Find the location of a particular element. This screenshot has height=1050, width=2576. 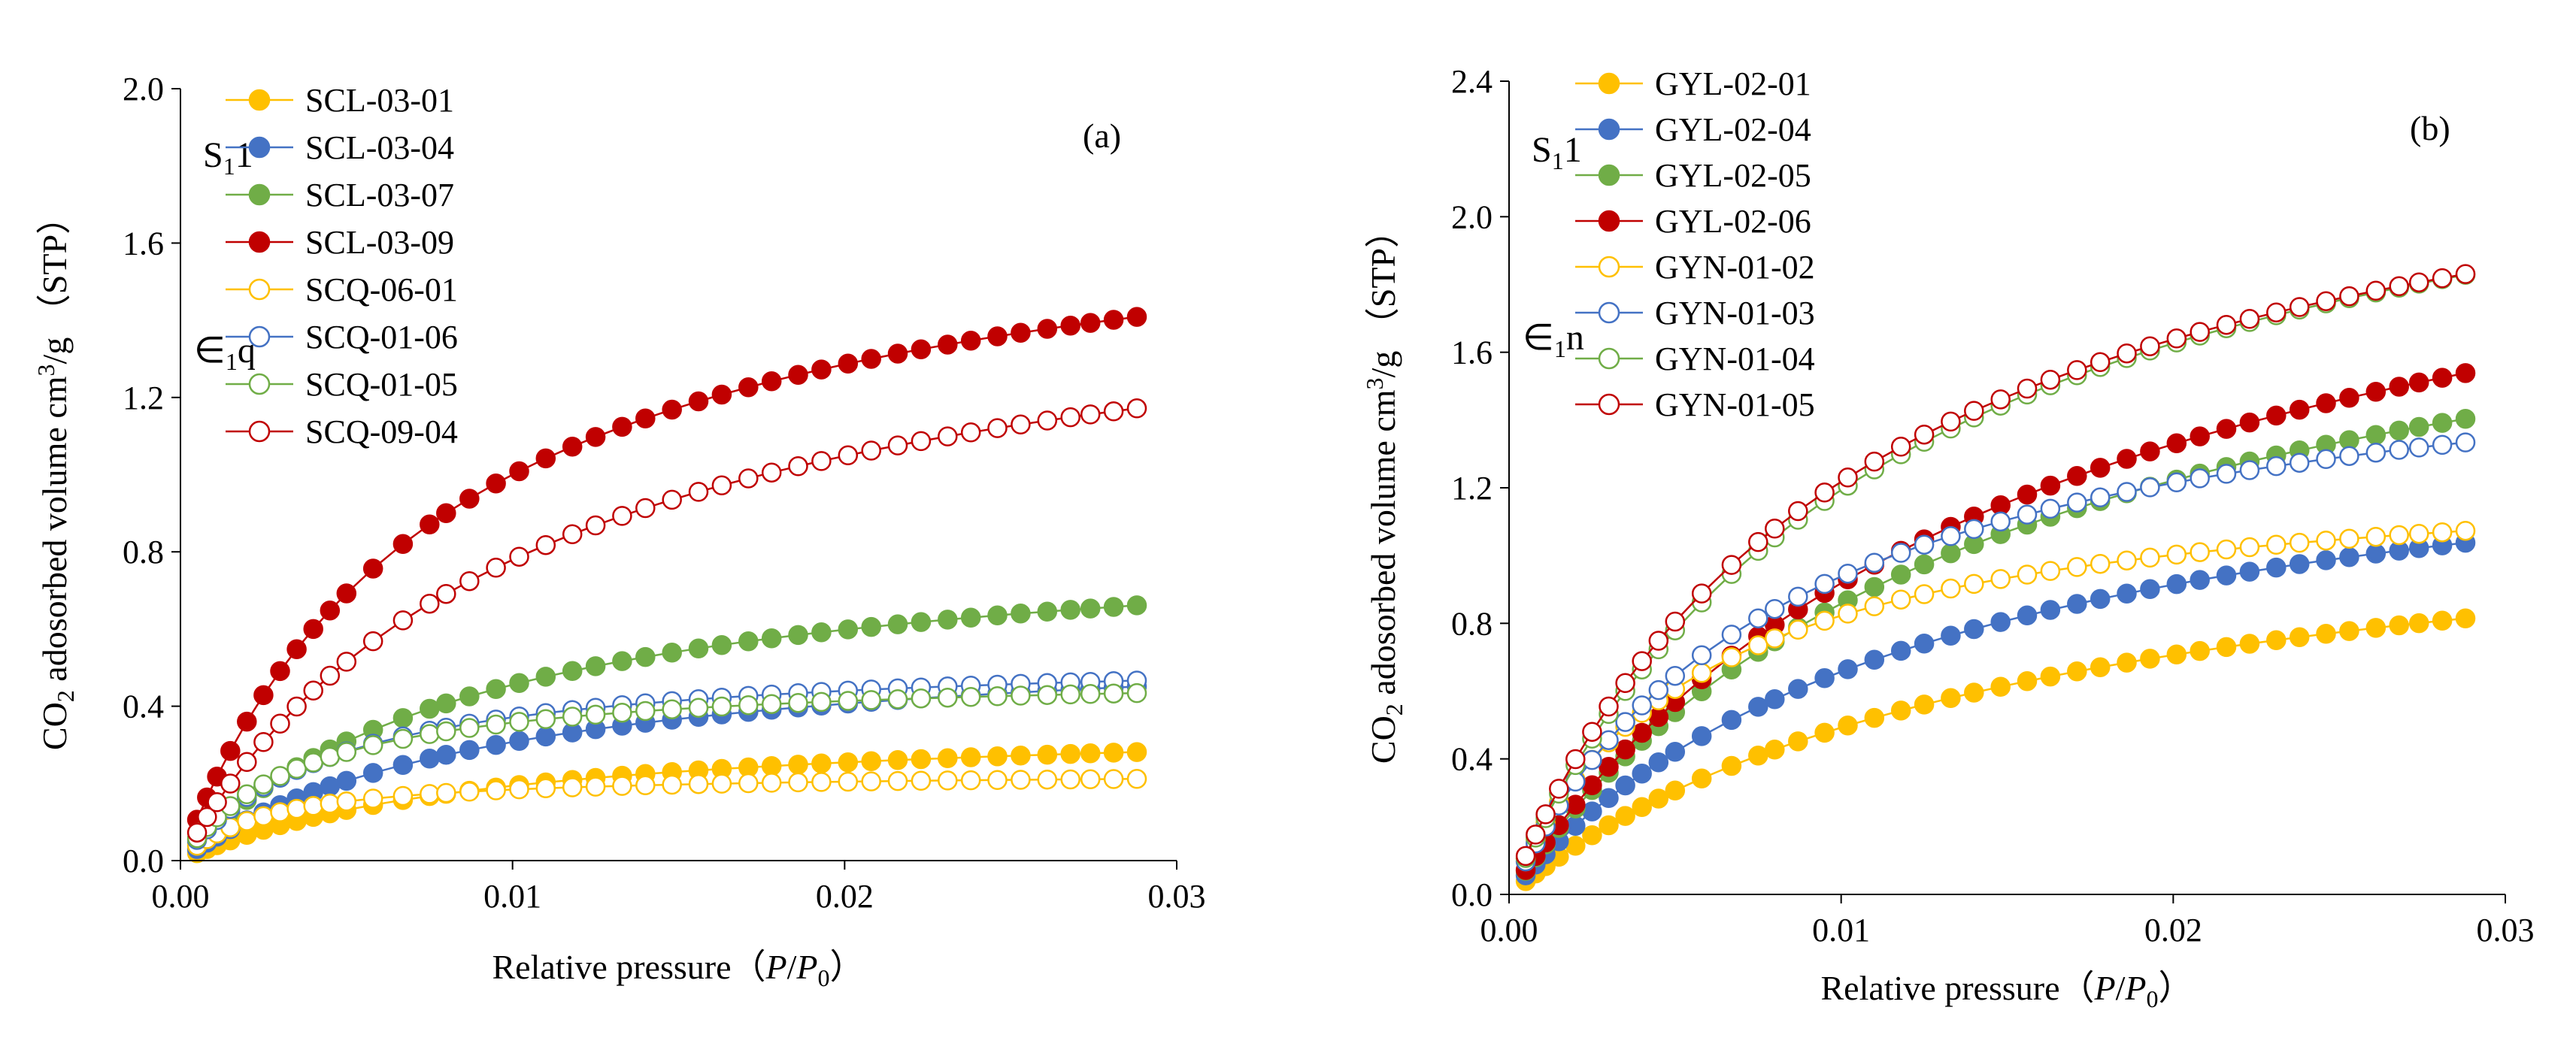

y-tick-label: 1.6 is located at coordinates (143, 243).